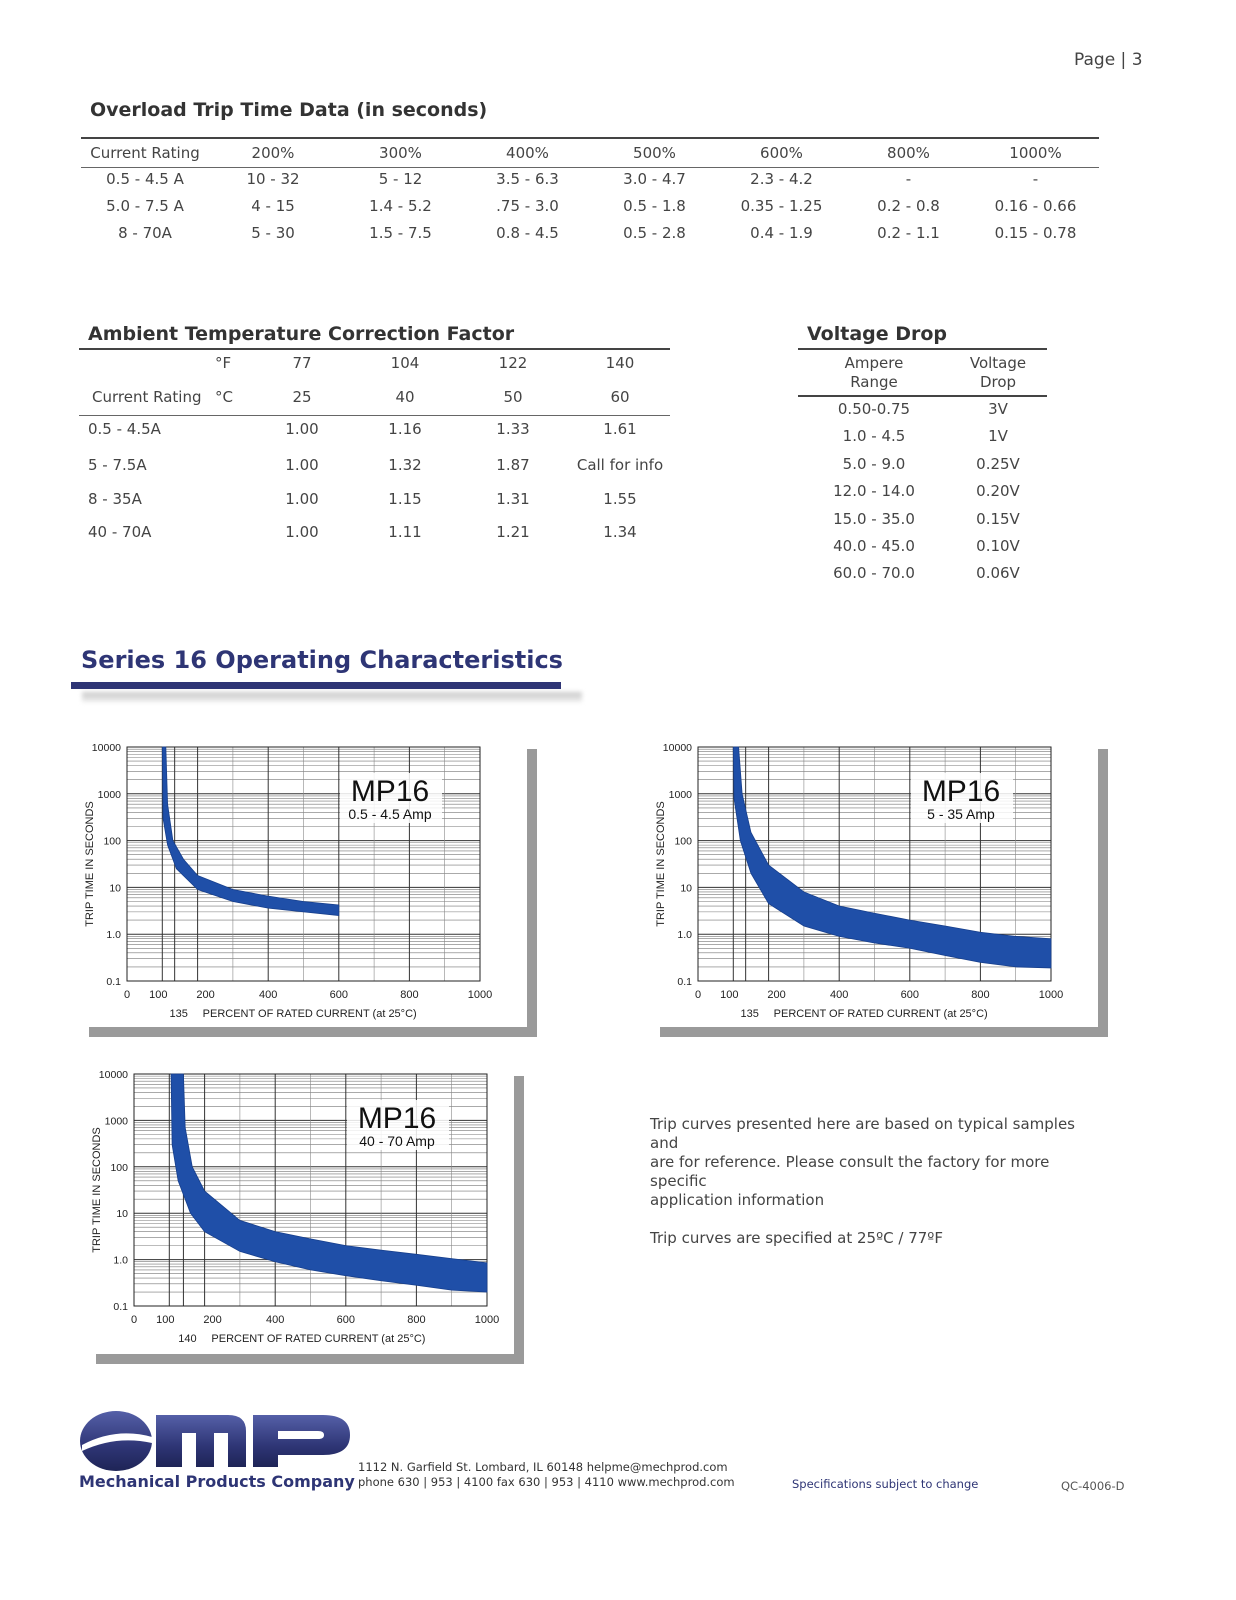  I want to click on table-cell: 1.16, so click(405, 429).